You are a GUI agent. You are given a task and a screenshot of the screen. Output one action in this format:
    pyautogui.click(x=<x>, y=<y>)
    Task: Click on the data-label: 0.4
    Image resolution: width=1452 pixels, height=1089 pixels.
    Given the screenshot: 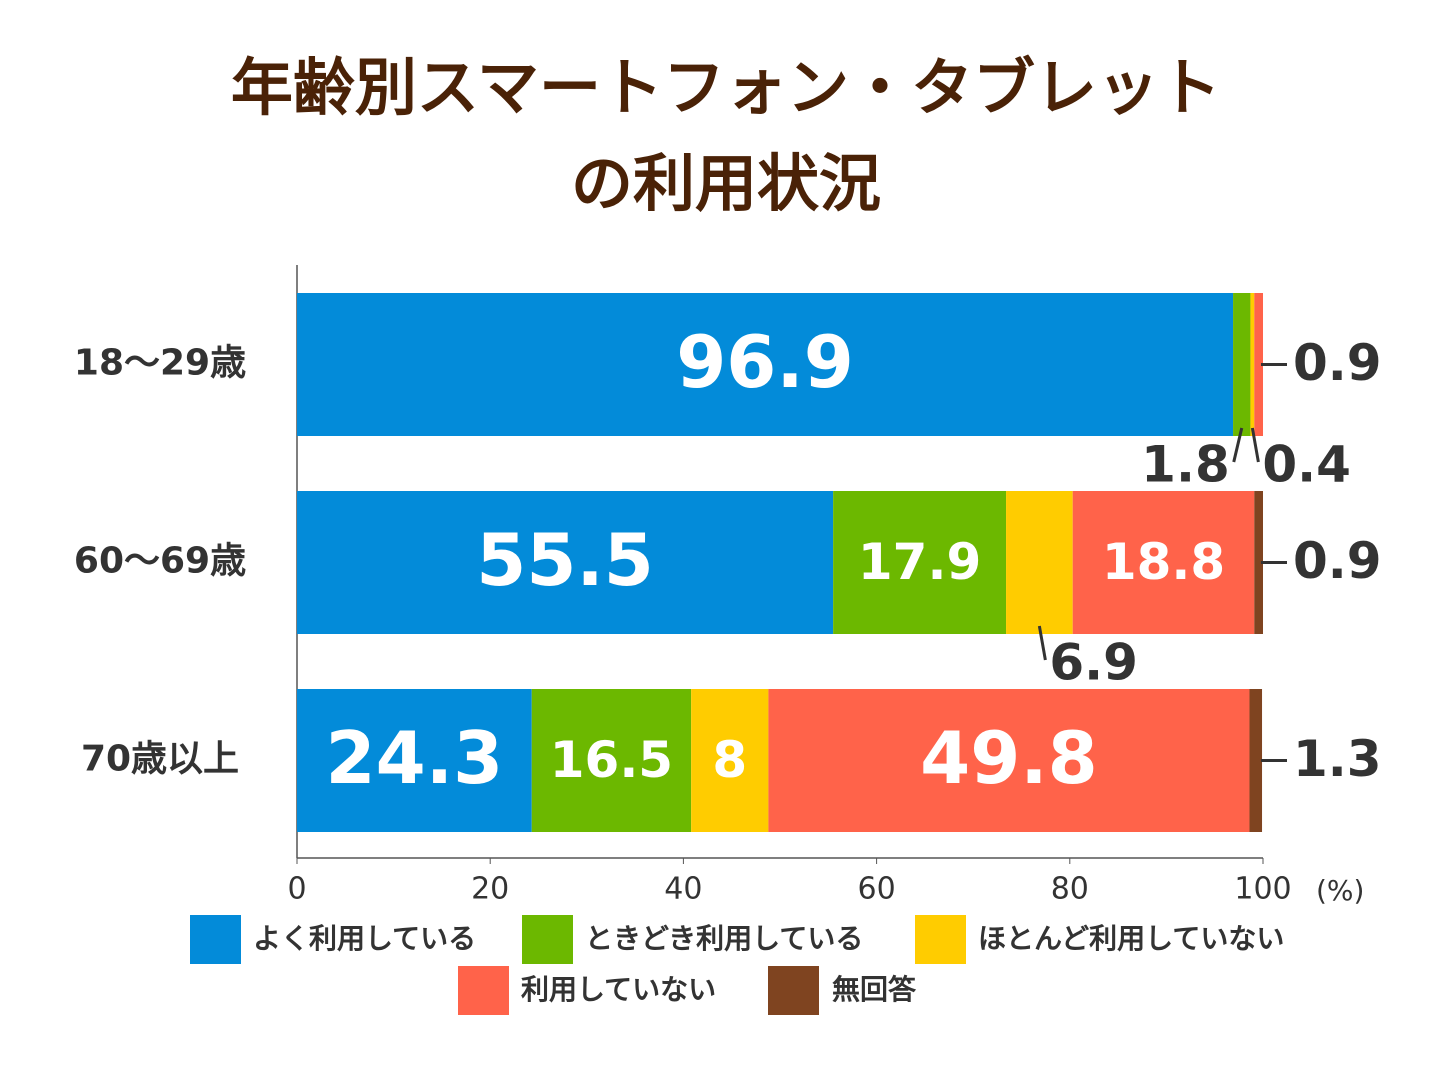 What is the action you would take?
    pyautogui.click(x=1306, y=465)
    